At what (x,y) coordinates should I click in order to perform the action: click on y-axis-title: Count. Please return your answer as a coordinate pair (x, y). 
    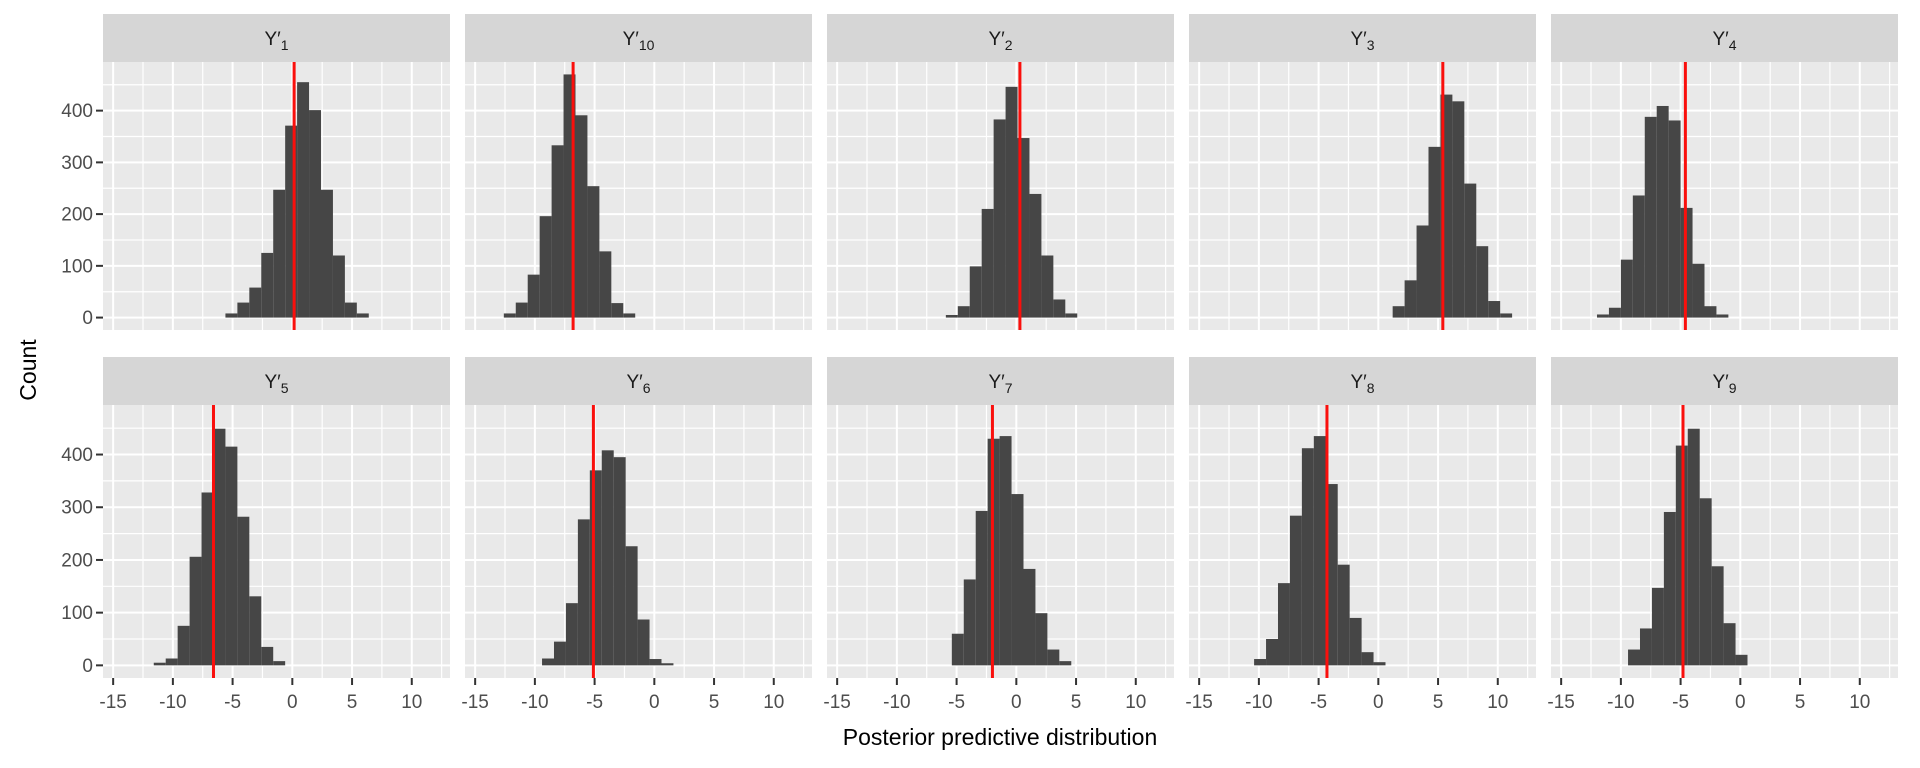
    Looking at the image, I should click on (28, 370).